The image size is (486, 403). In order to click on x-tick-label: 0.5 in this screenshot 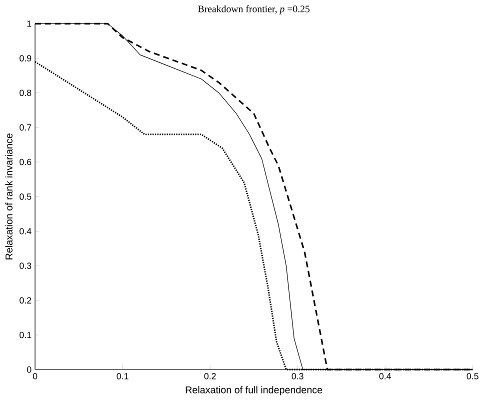, I will do `click(472, 376)`.